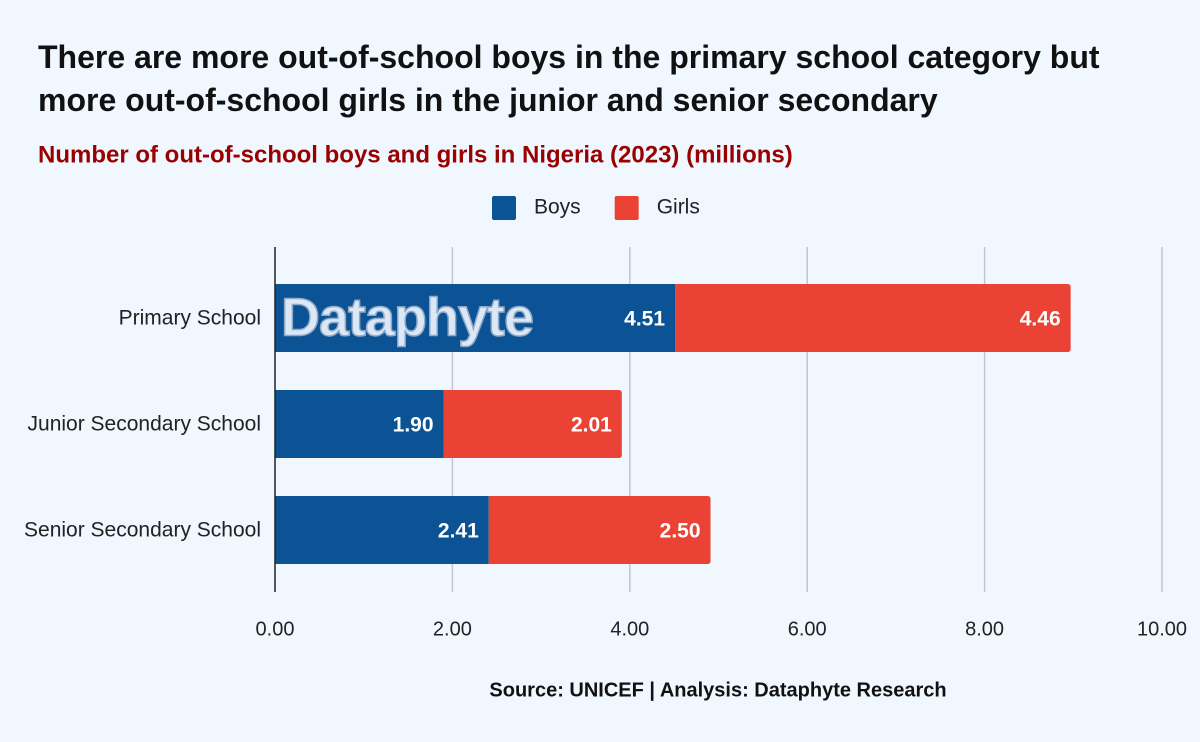 The width and height of the screenshot is (1200, 742). Describe the element at coordinates (591, 425) in the screenshot. I see `value-label: 2.01` at that location.